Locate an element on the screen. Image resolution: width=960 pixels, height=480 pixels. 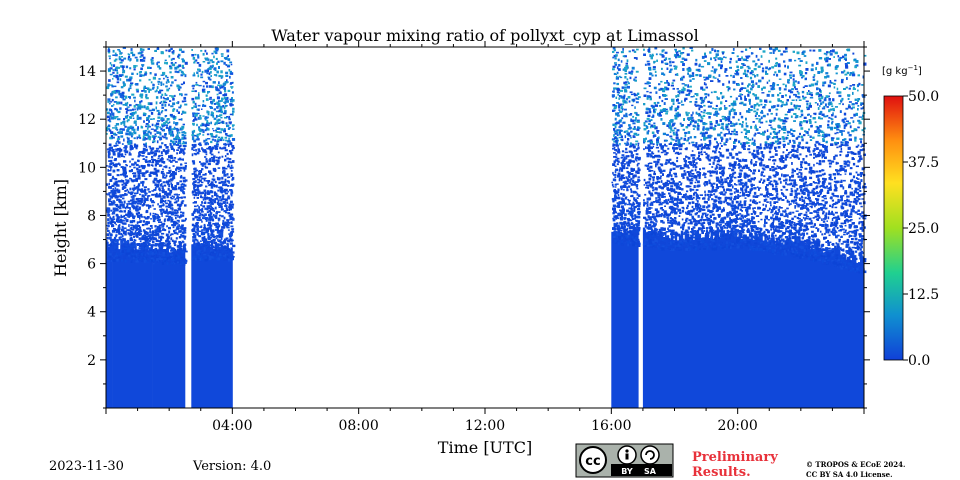
y-tick-label: 14 is located at coordinates (87, 72).